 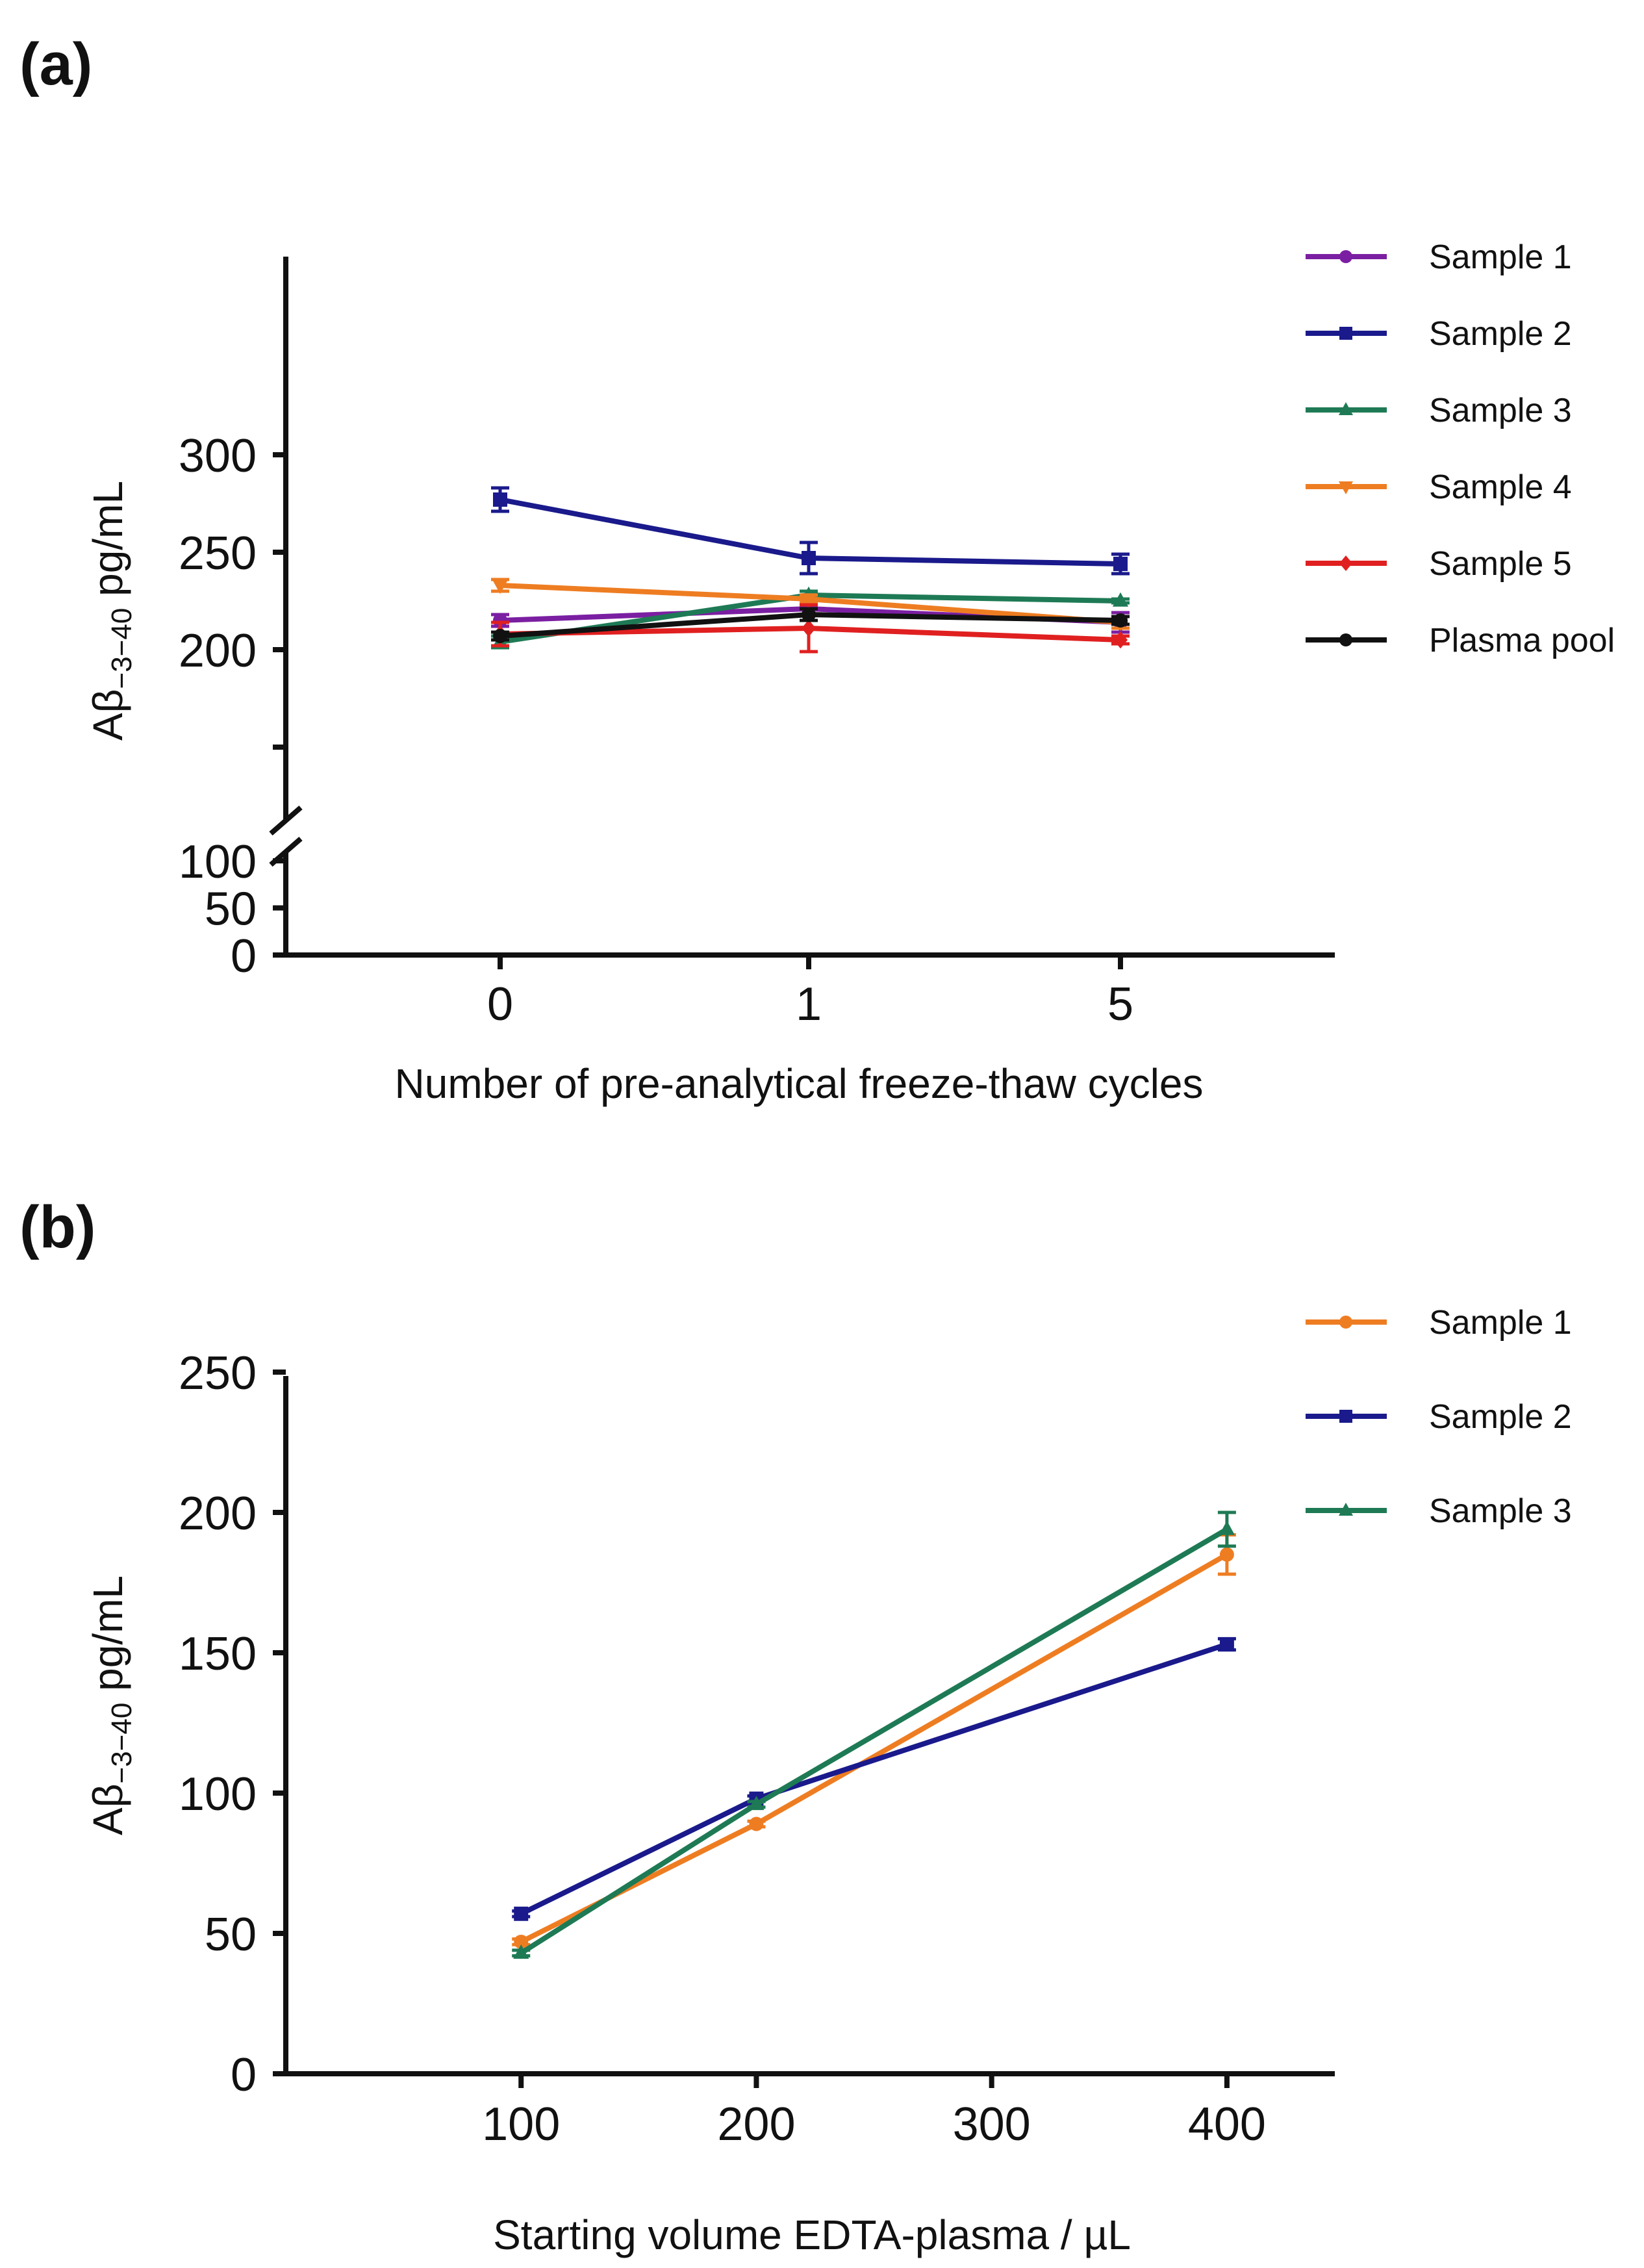 I want to click on x-tick-label: 100, so click(x=521, y=2124).